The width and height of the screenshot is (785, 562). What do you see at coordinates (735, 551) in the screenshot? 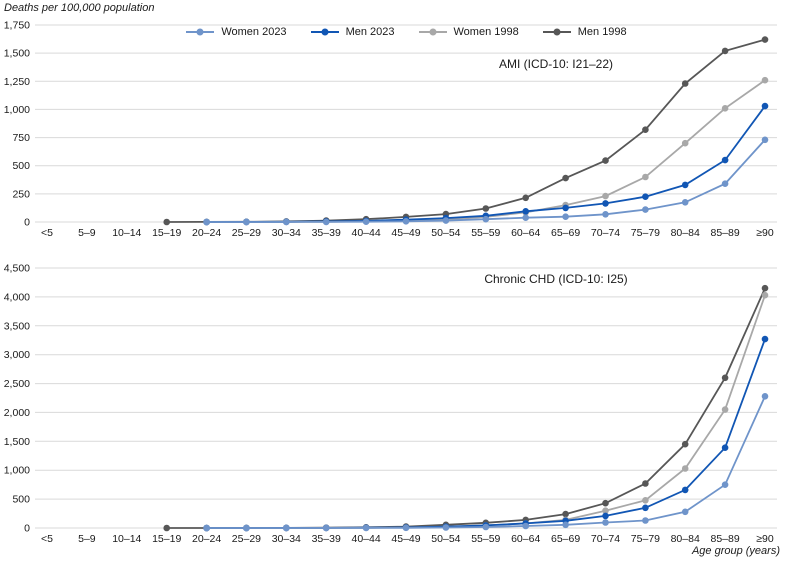
I see `x-axis-title: Age group (years)` at bounding box center [735, 551].